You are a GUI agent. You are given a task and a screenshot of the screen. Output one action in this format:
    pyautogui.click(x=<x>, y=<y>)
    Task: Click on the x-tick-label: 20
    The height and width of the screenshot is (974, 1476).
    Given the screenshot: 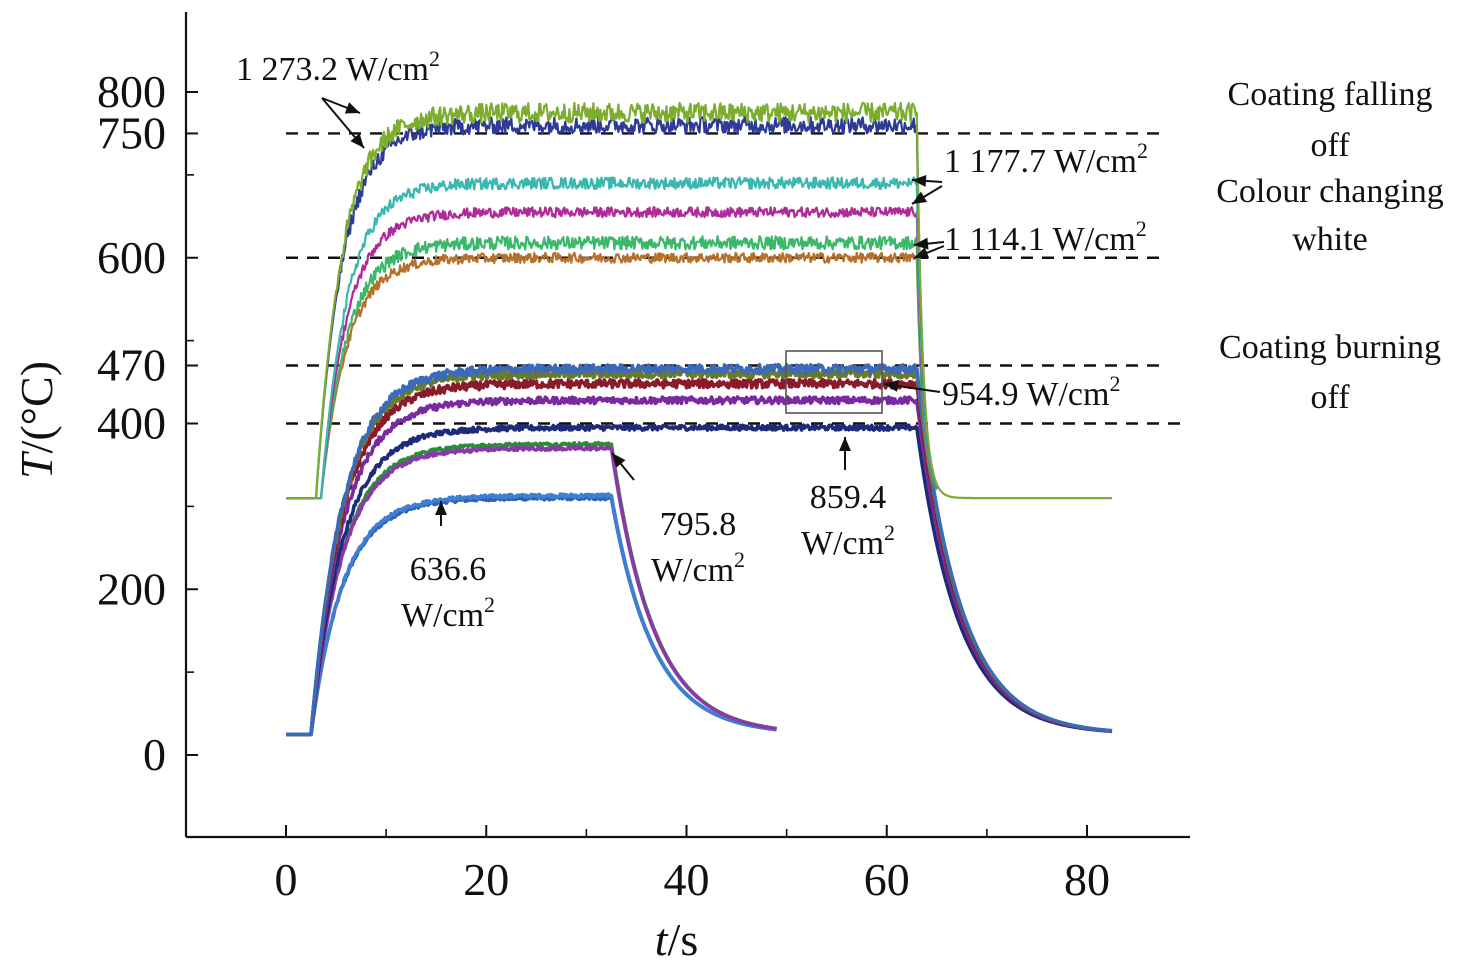 What is the action you would take?
    pyautogui.click(x=486, y=879)
    